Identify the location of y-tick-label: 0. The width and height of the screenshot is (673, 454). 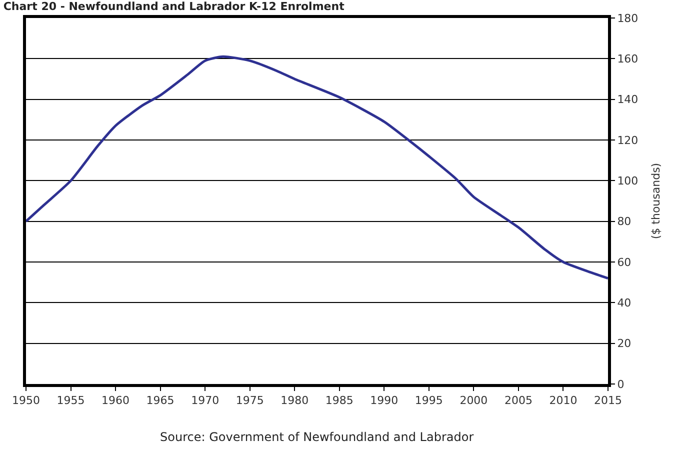
(620, 384).